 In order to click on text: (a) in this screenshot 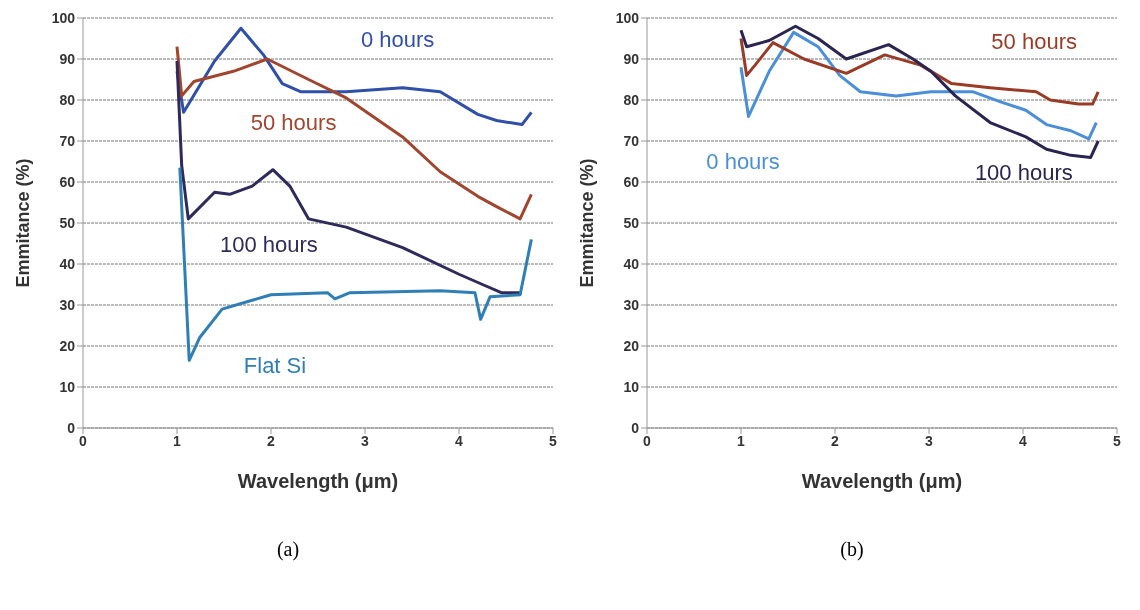, I will do `click(288, 549)`.